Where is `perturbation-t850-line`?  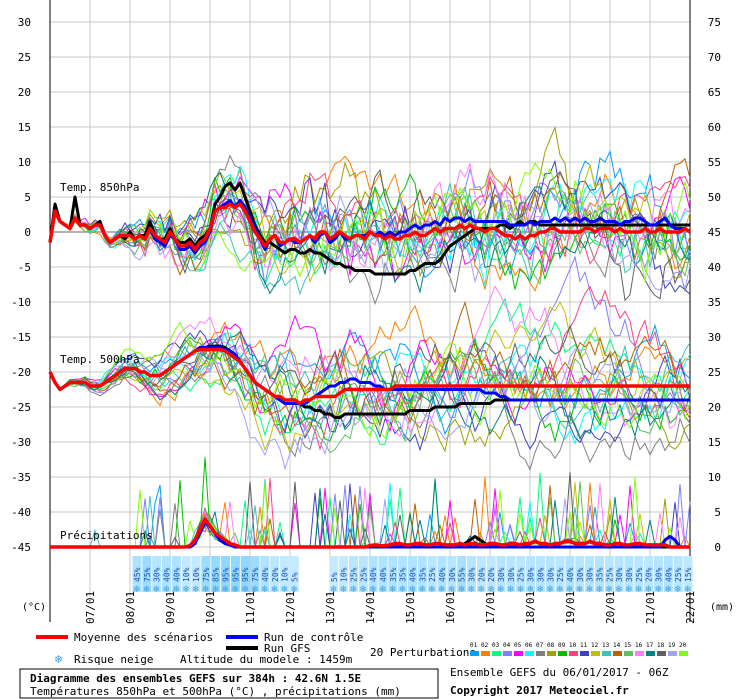
perturbation-t850-line is located at coordinates (370, 241).